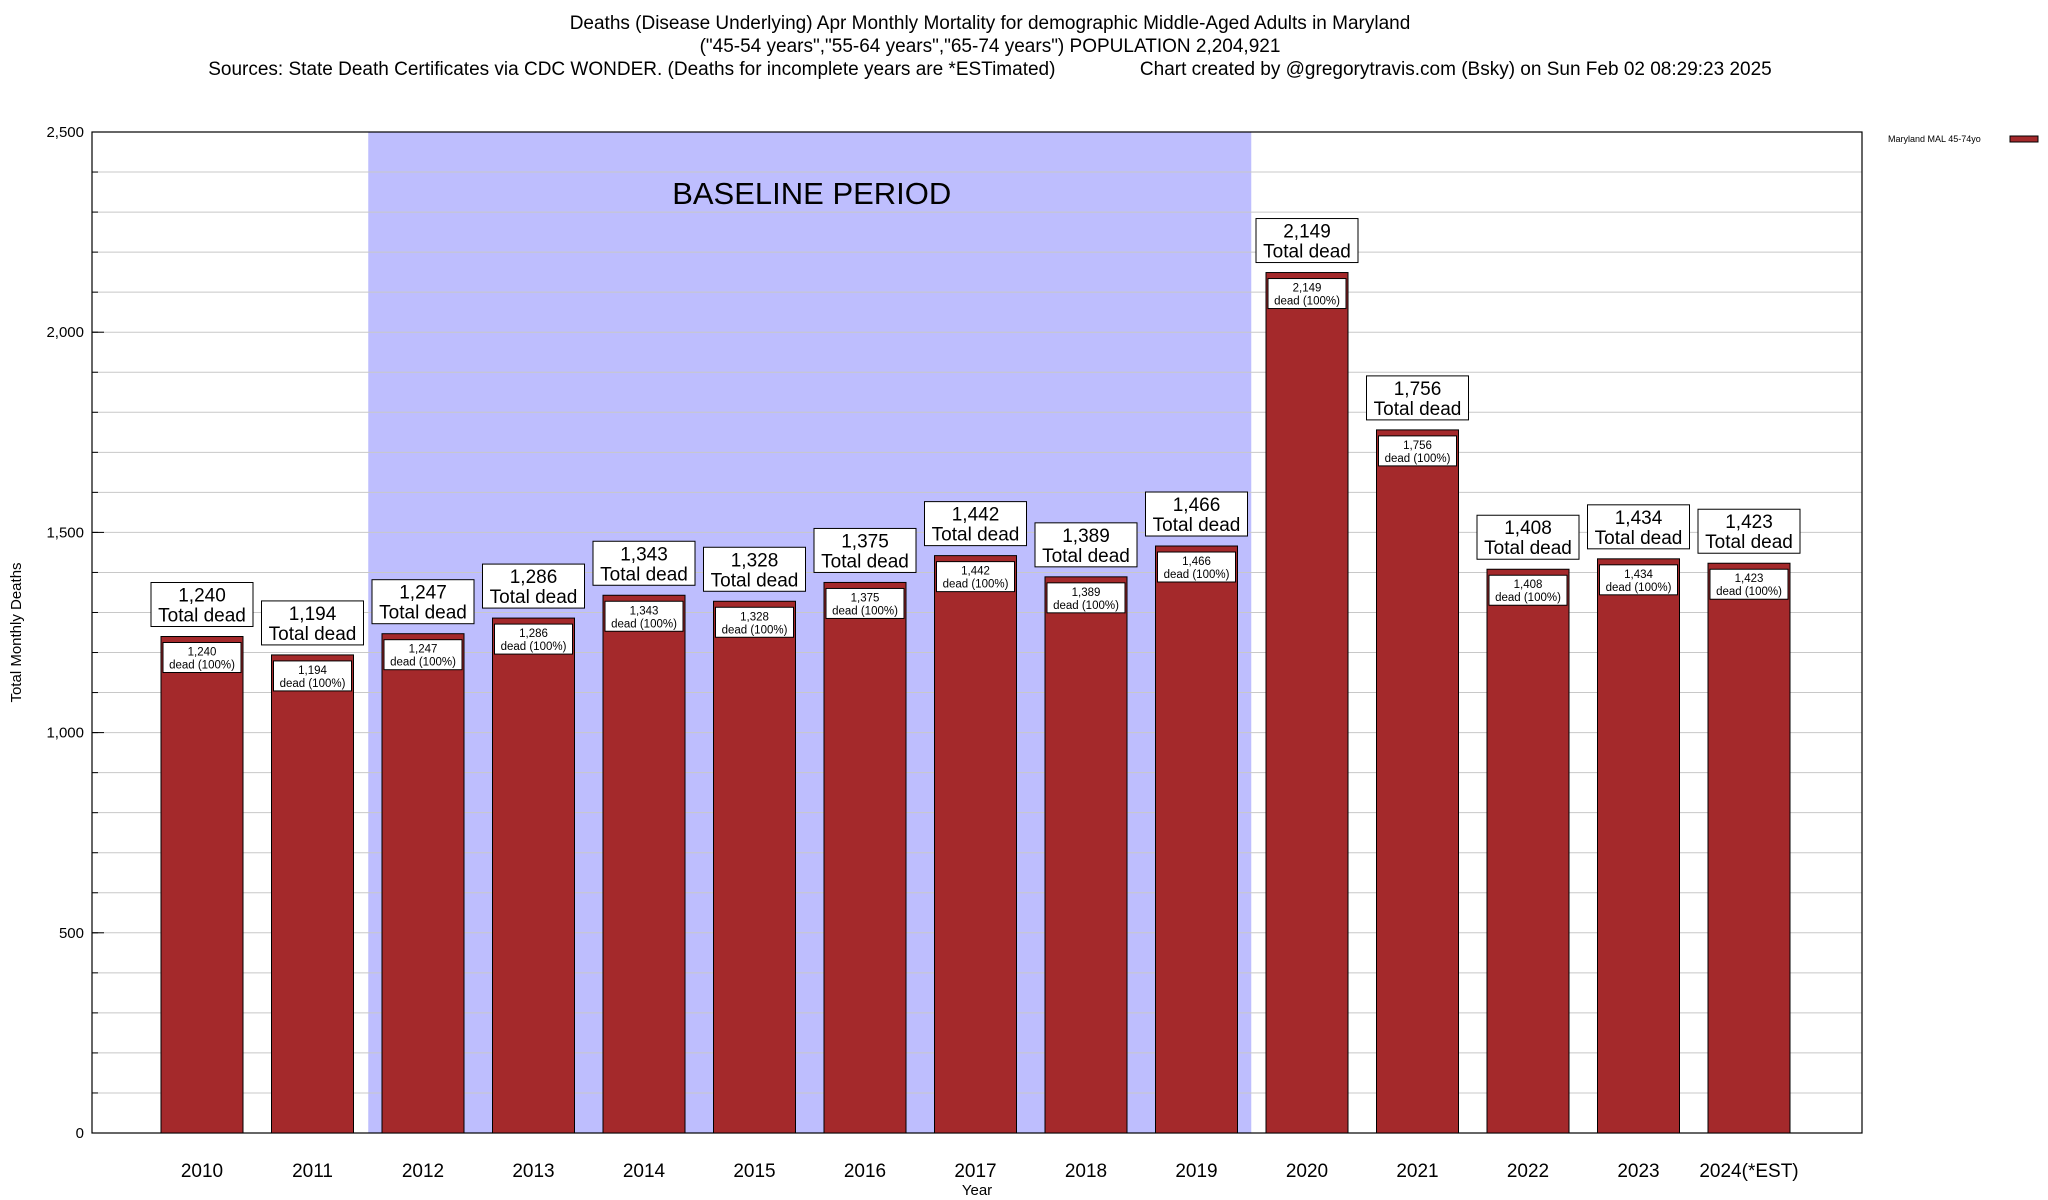 This screenshot has width=2048, height=1200. What do you see at coordinates (1749, 522) in the screenshot?
I see `big-value-label: 1,423` at bounding box center [1749, 522].